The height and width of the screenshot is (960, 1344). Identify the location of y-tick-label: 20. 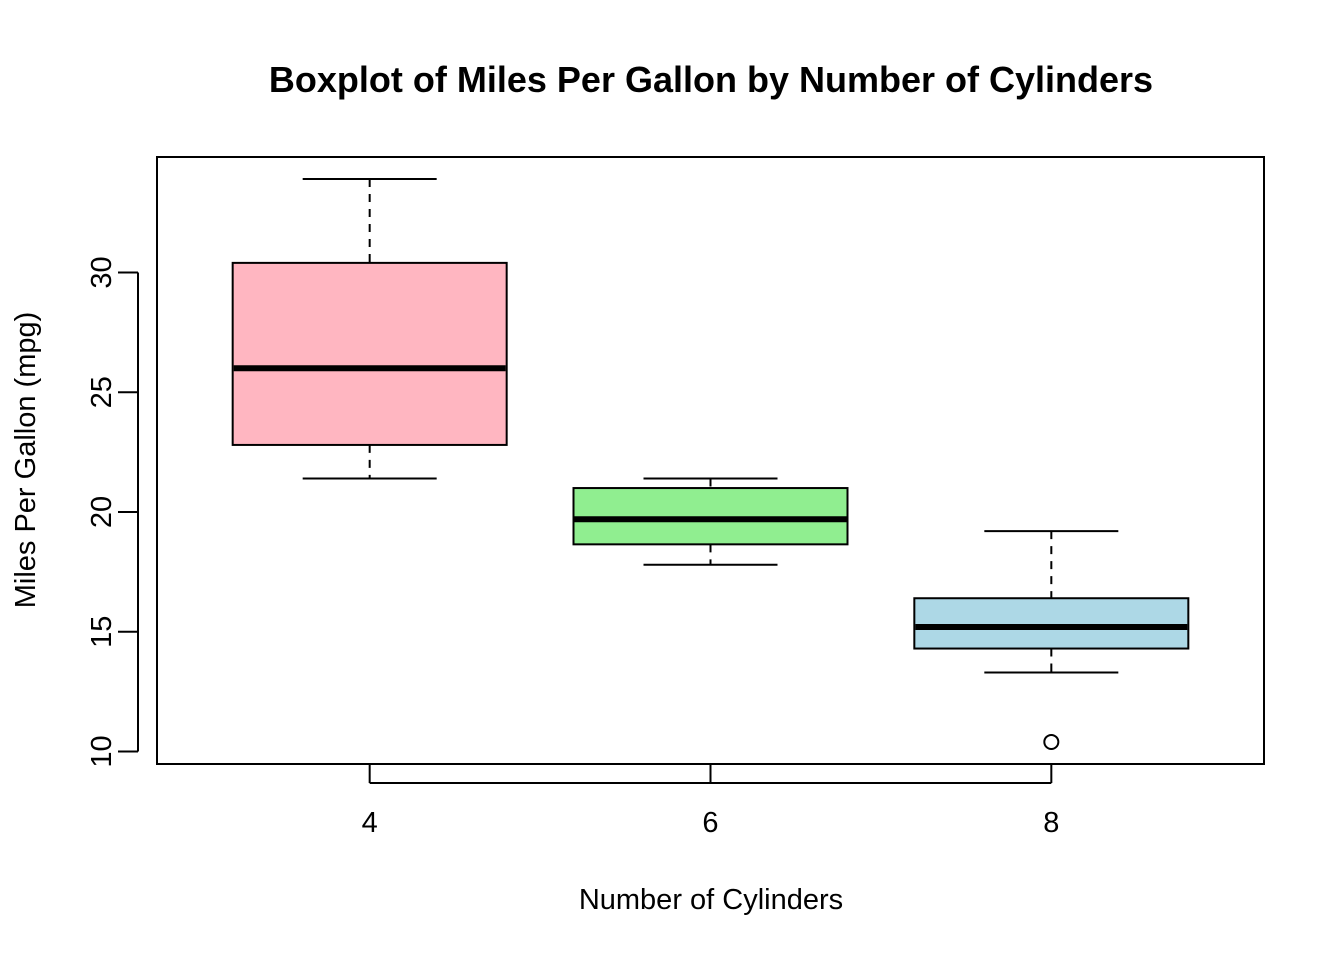
(102, 512).